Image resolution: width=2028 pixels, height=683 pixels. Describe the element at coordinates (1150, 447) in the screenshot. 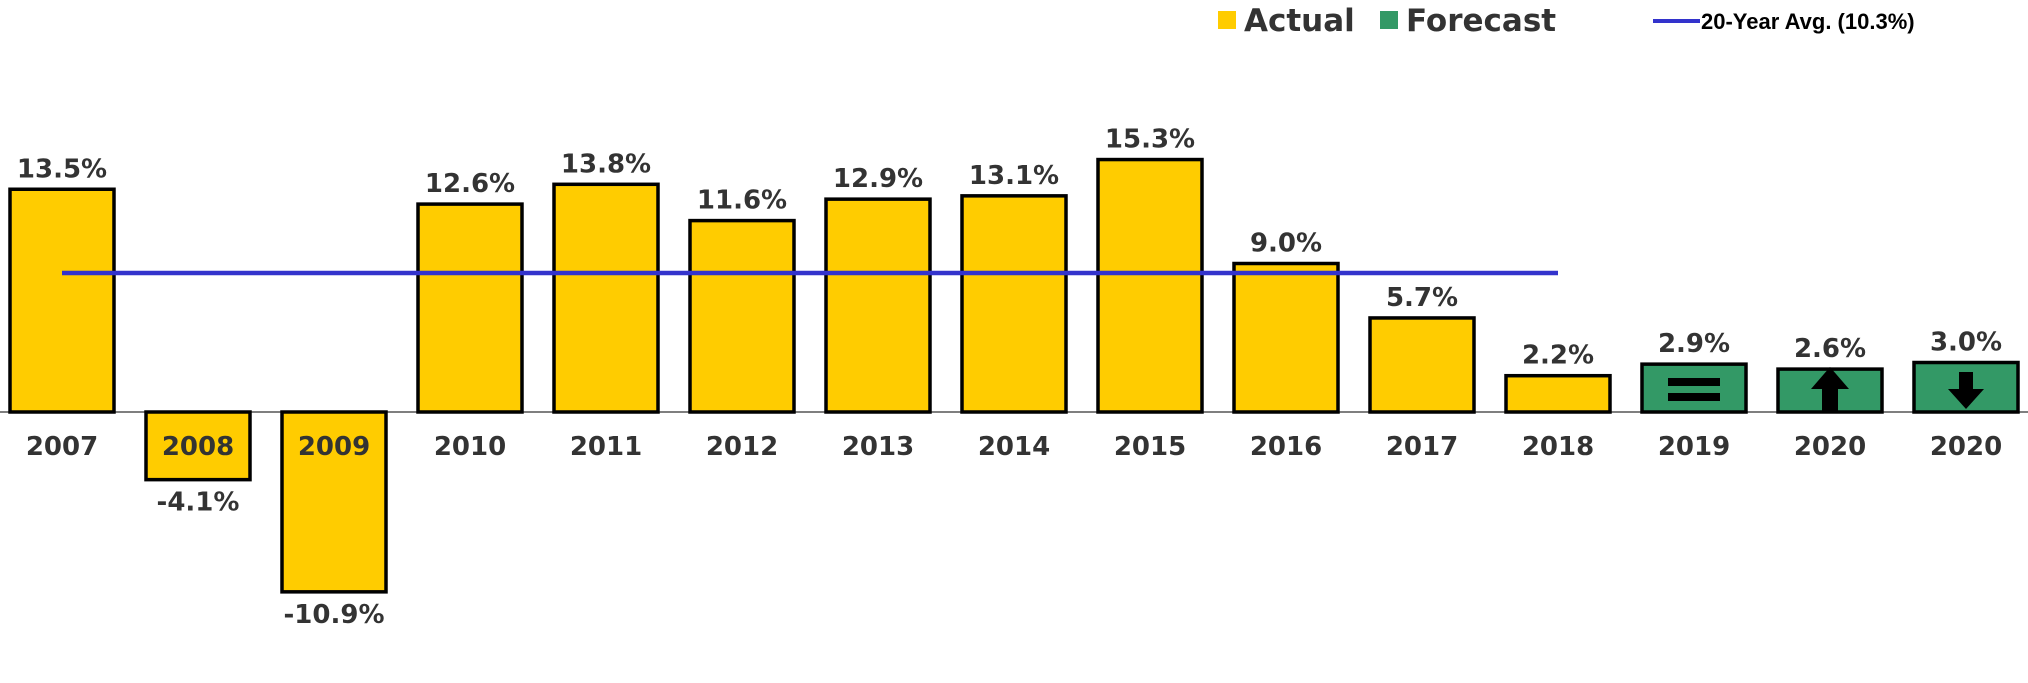

I see `x-tick-label-2015: 2015` at that location.